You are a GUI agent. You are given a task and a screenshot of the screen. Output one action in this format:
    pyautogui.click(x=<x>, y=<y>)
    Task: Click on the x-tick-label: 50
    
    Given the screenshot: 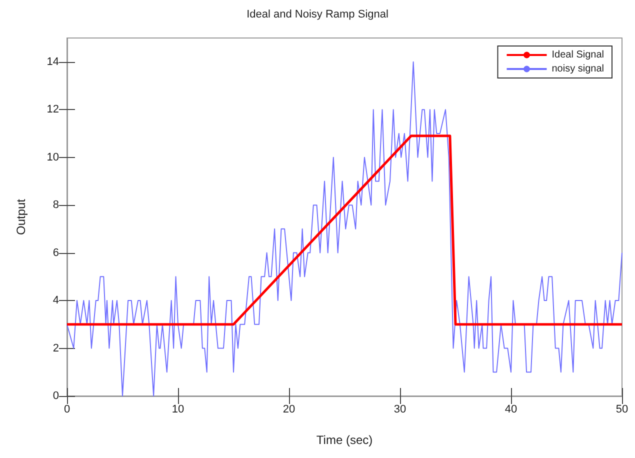 What is the action you would take?
    pyautogui.click(x=622, y=410)
    